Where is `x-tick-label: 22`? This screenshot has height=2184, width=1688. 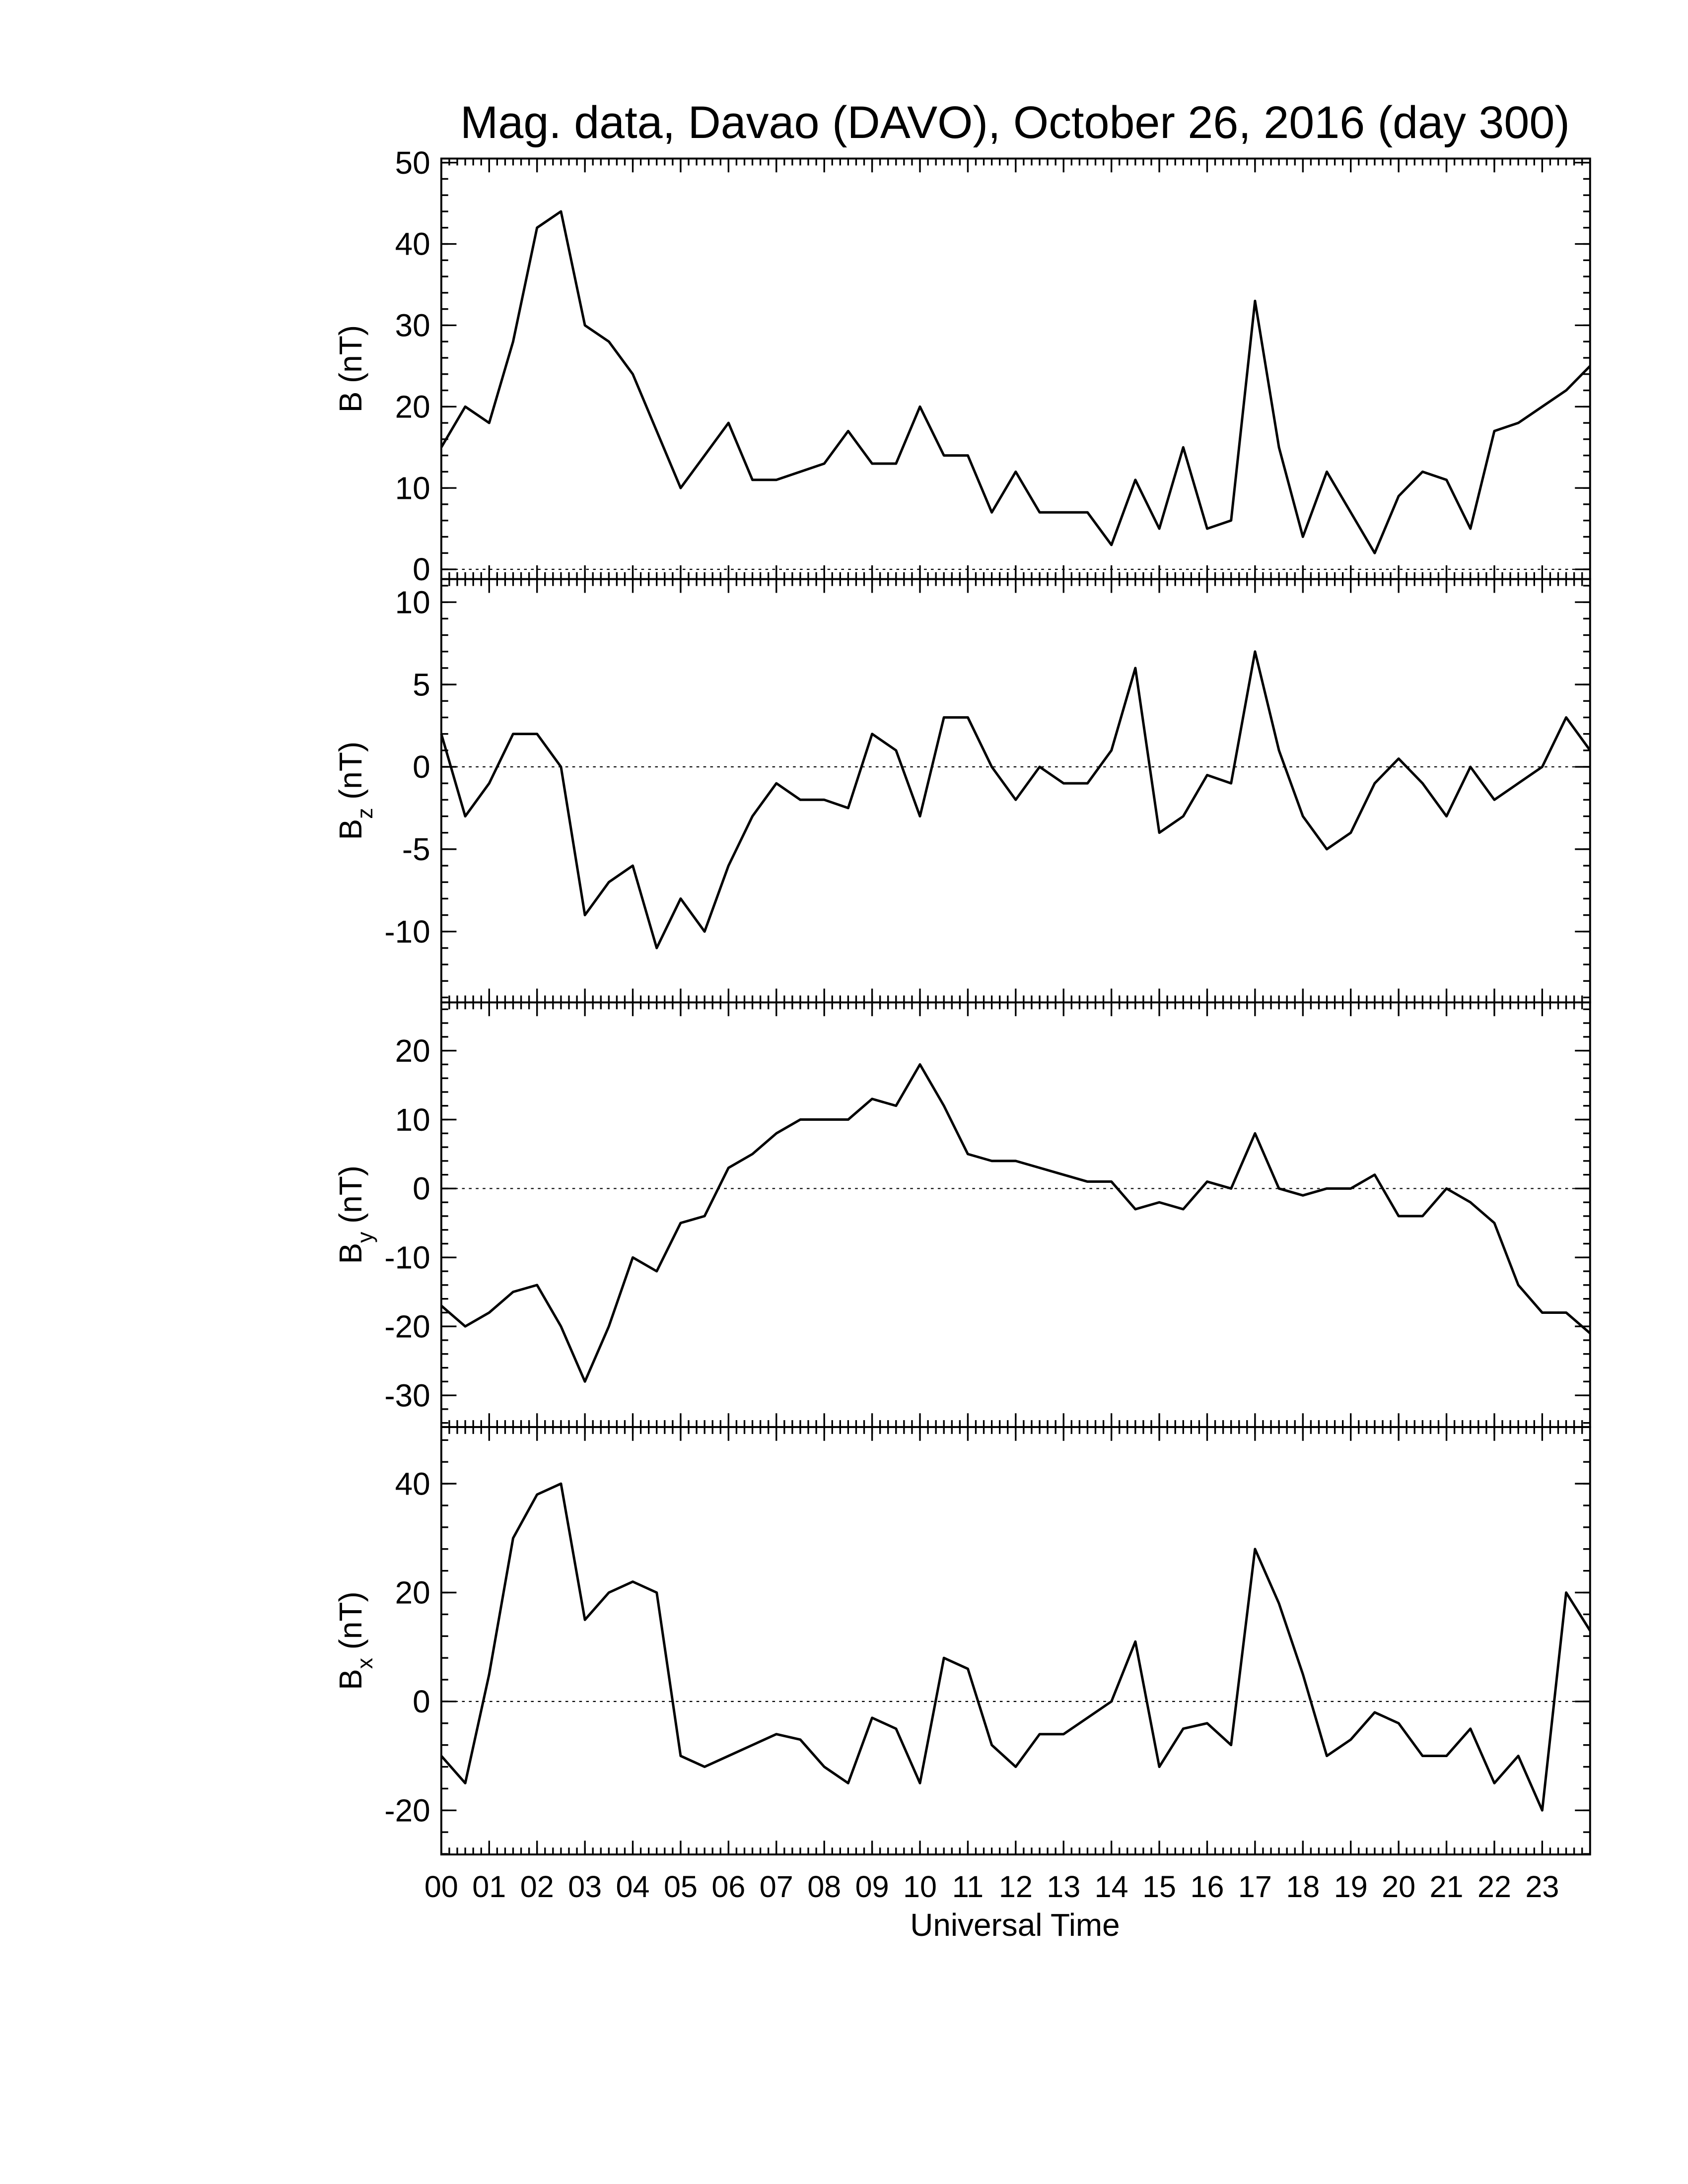
x-tick-label: 22 is located at coordinates (1494, 1887).